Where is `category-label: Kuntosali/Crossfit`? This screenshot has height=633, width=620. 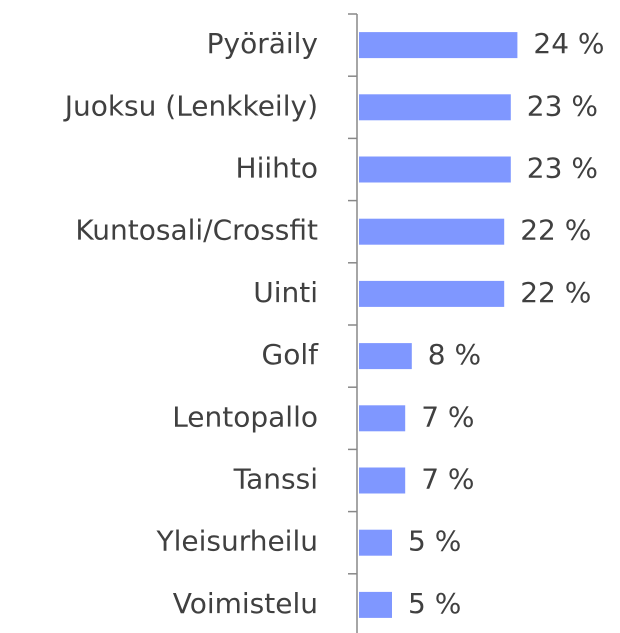 category-label: Kuntosali/Crossfit is located at coordinates (196, 230).